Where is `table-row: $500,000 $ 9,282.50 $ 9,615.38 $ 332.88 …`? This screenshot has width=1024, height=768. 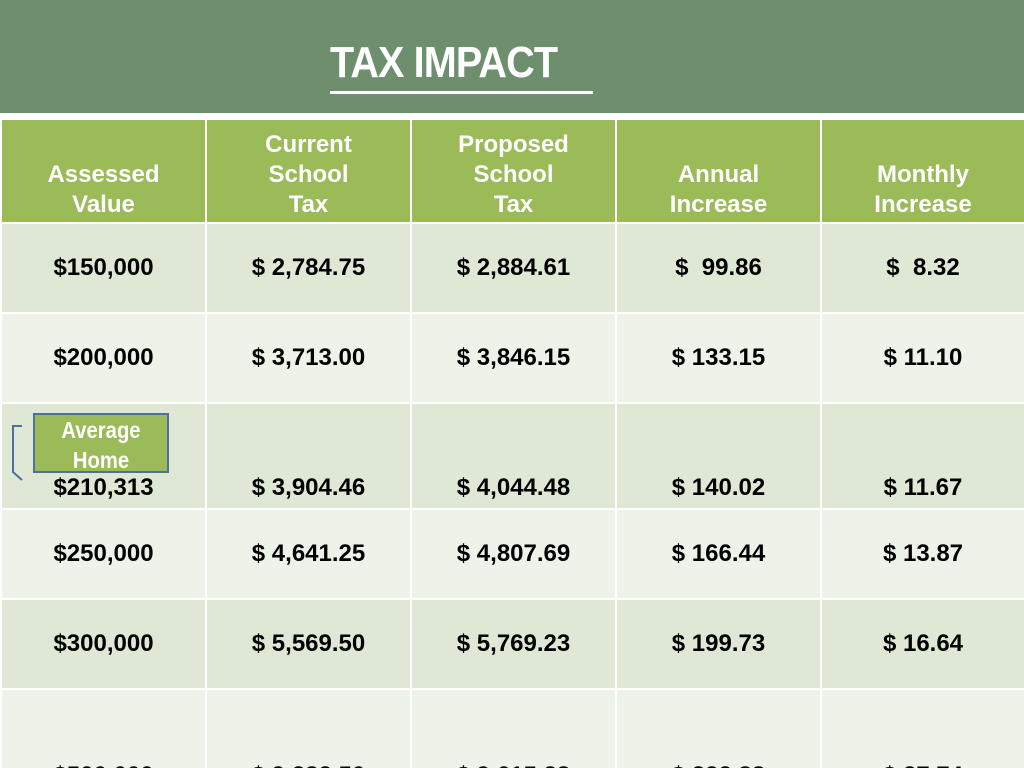
table-row: $500,000 $ 9,282.50 $ 9,615.38 $ 332.88 … is located at coordinates (512, 728).